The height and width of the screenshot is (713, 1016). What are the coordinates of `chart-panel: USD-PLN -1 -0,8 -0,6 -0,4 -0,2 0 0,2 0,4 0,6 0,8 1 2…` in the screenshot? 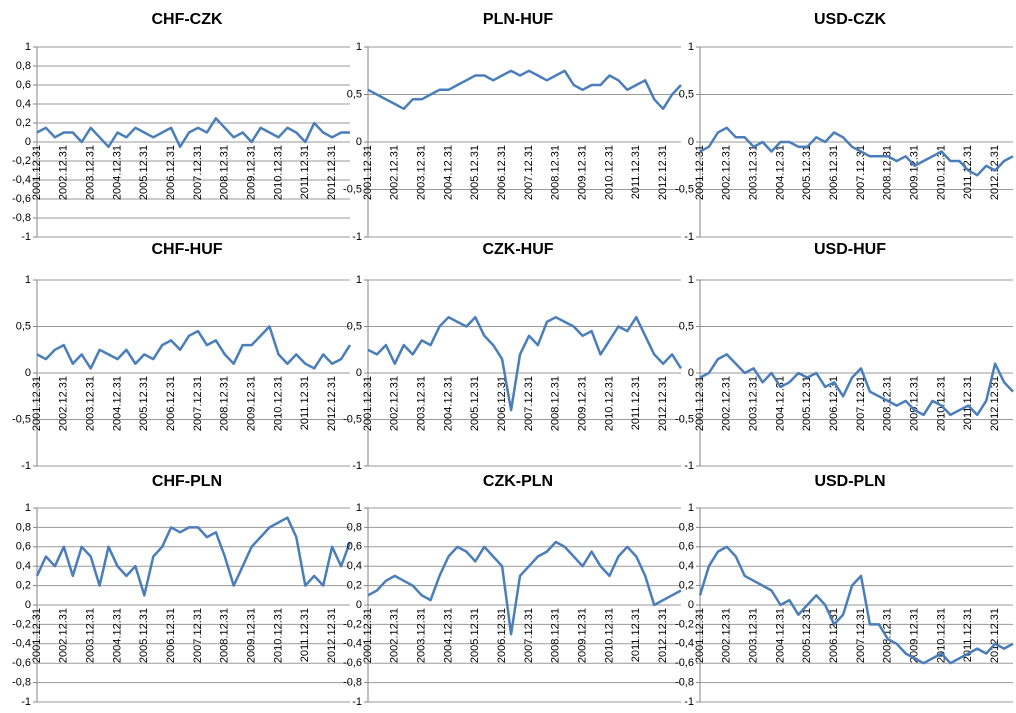 It's located at (844, 590).